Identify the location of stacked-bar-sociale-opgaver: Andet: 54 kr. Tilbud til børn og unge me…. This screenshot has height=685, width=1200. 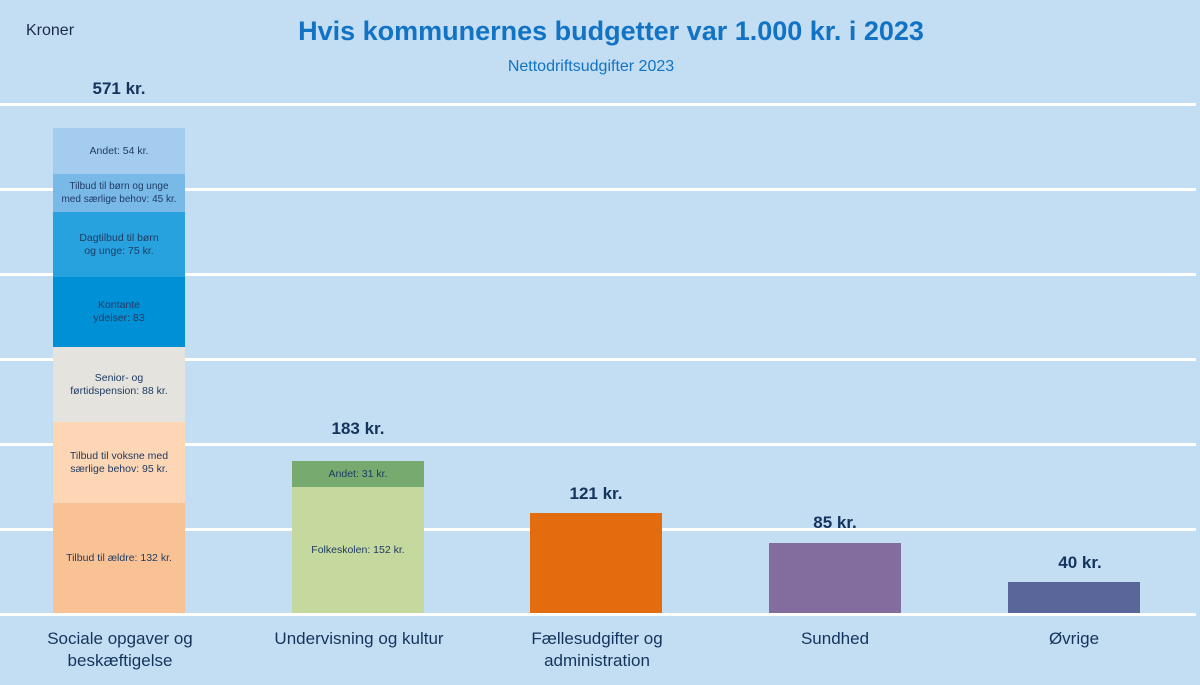
(119, 371).